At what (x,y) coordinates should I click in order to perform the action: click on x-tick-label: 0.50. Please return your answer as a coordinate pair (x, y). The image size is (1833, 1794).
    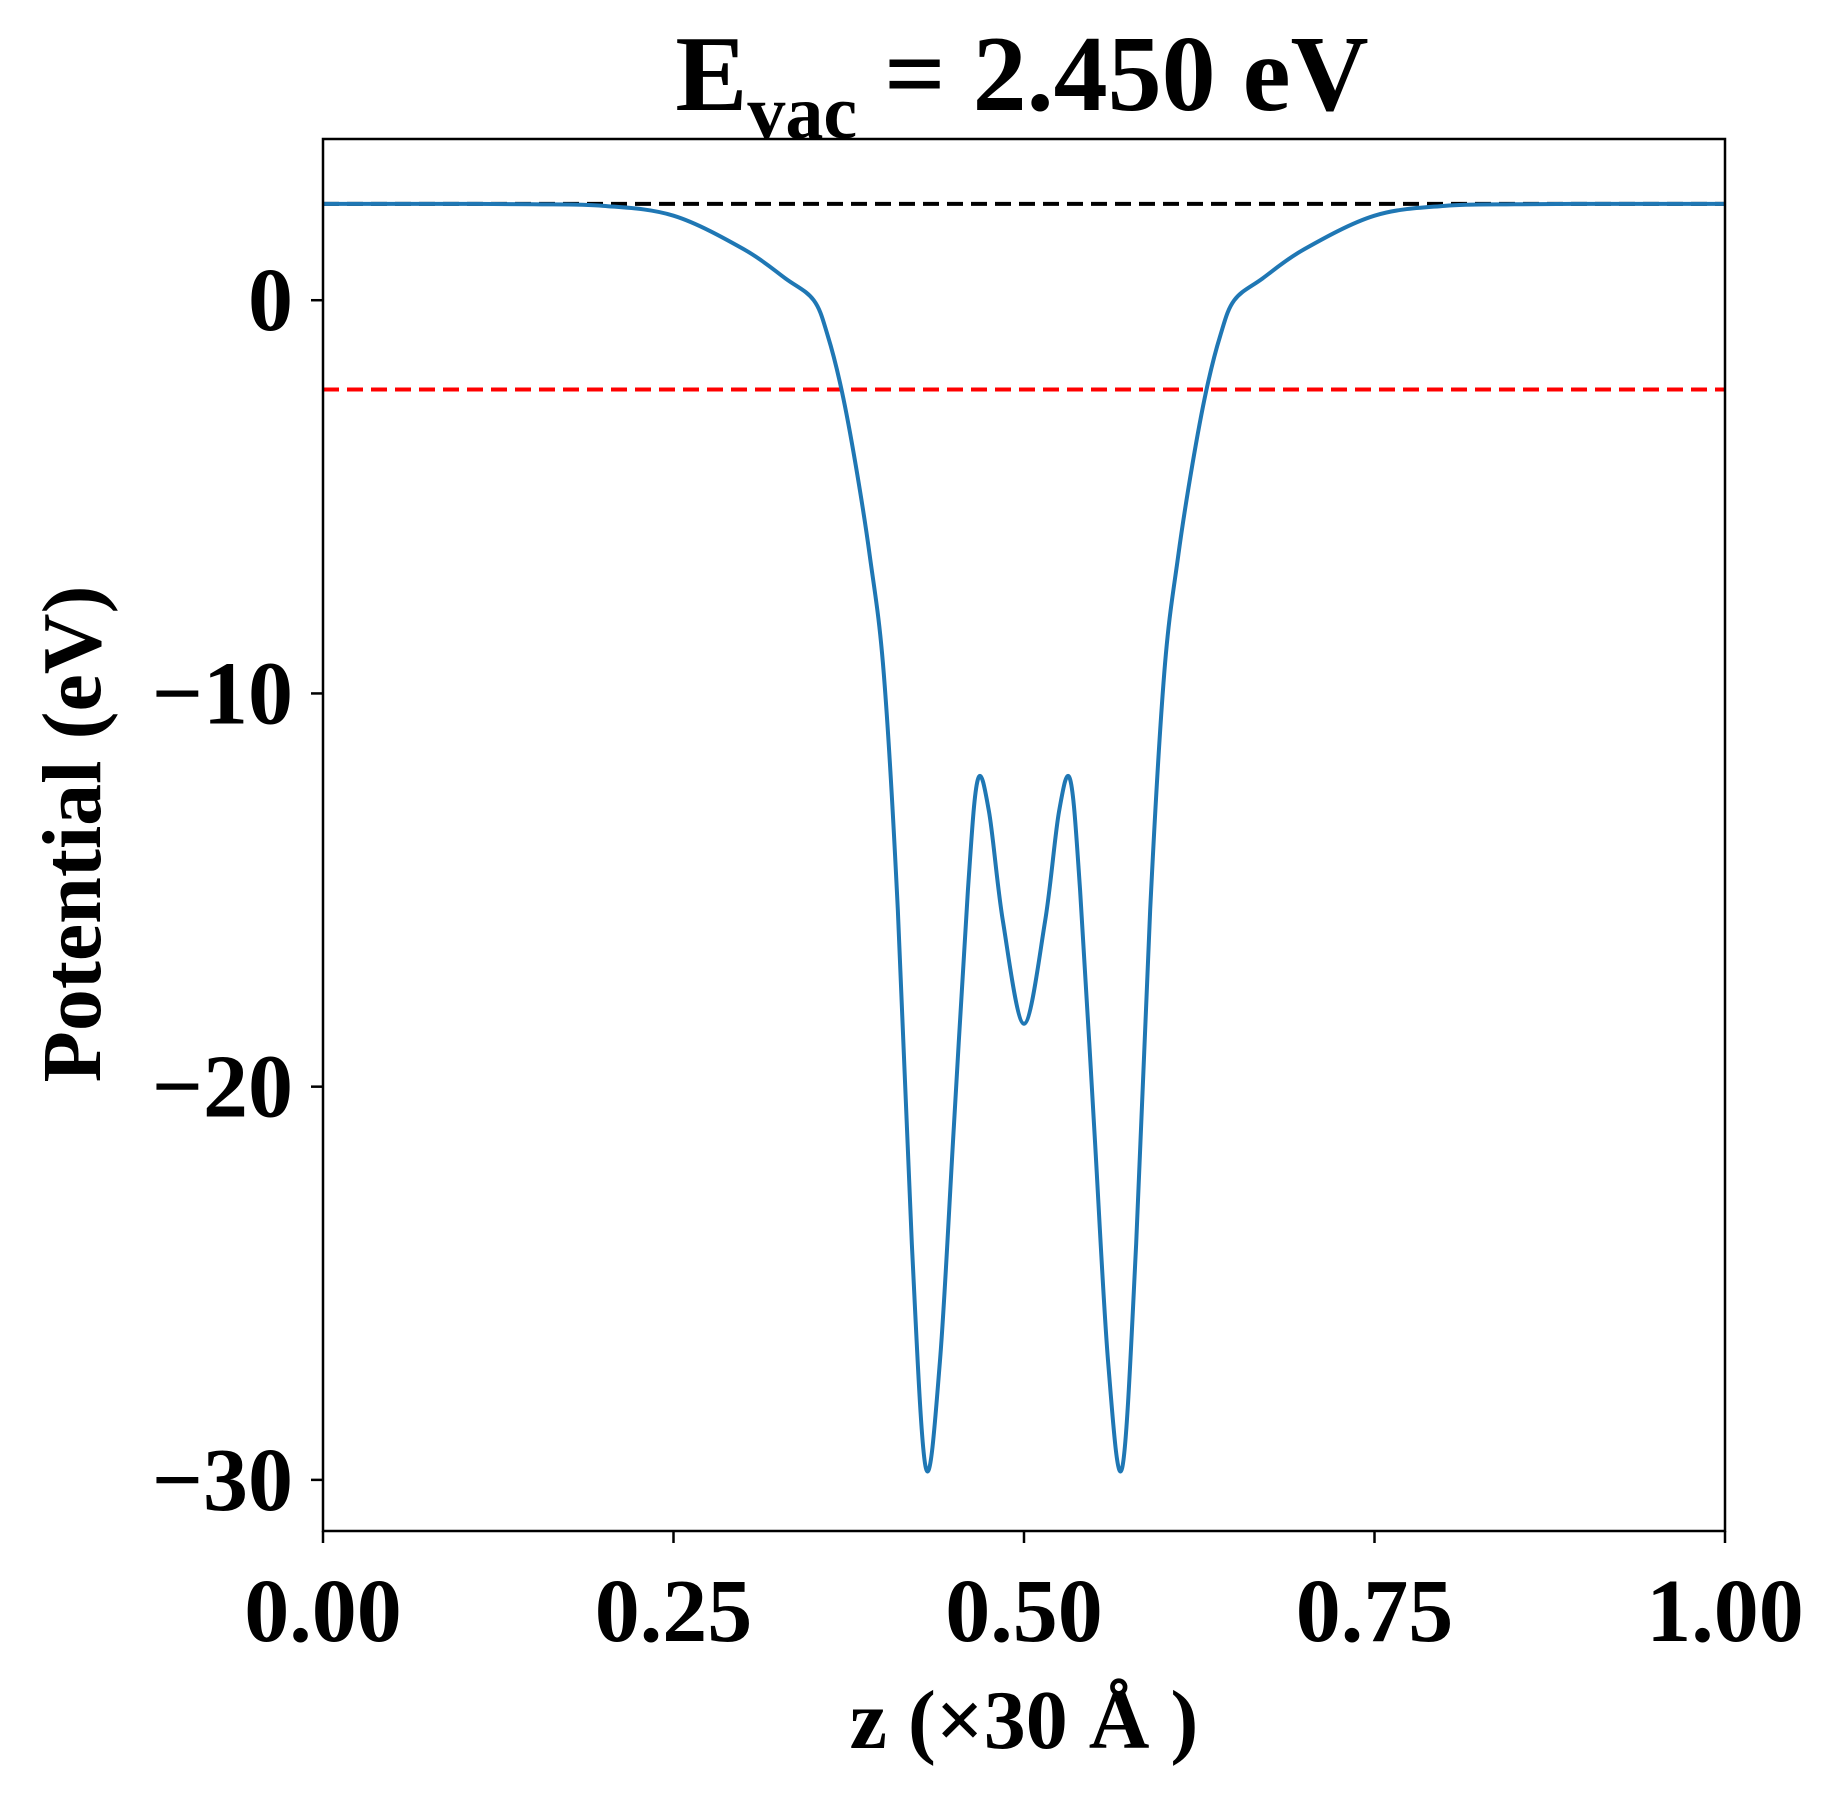
    Looking at the image, I should click on (1024, 1611).